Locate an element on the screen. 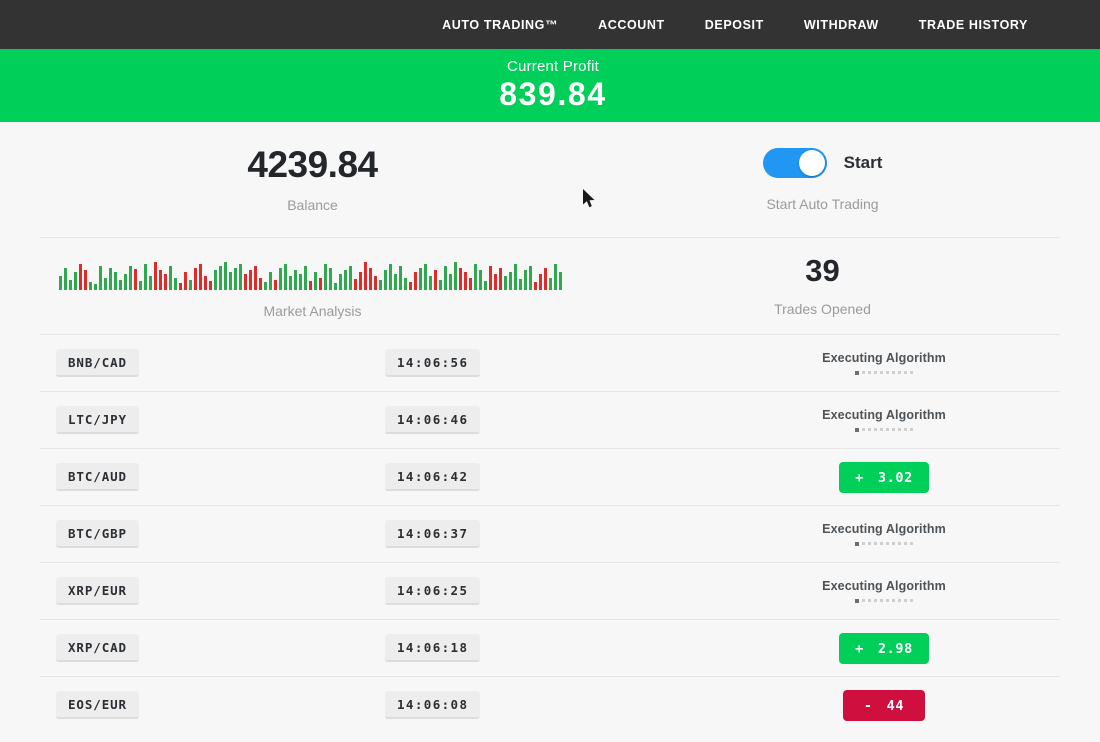 Image resolution: width=1100 pixels, height=742 pixels. trade-time-chip: 14:06:56 is located at coordinates (433, 363).